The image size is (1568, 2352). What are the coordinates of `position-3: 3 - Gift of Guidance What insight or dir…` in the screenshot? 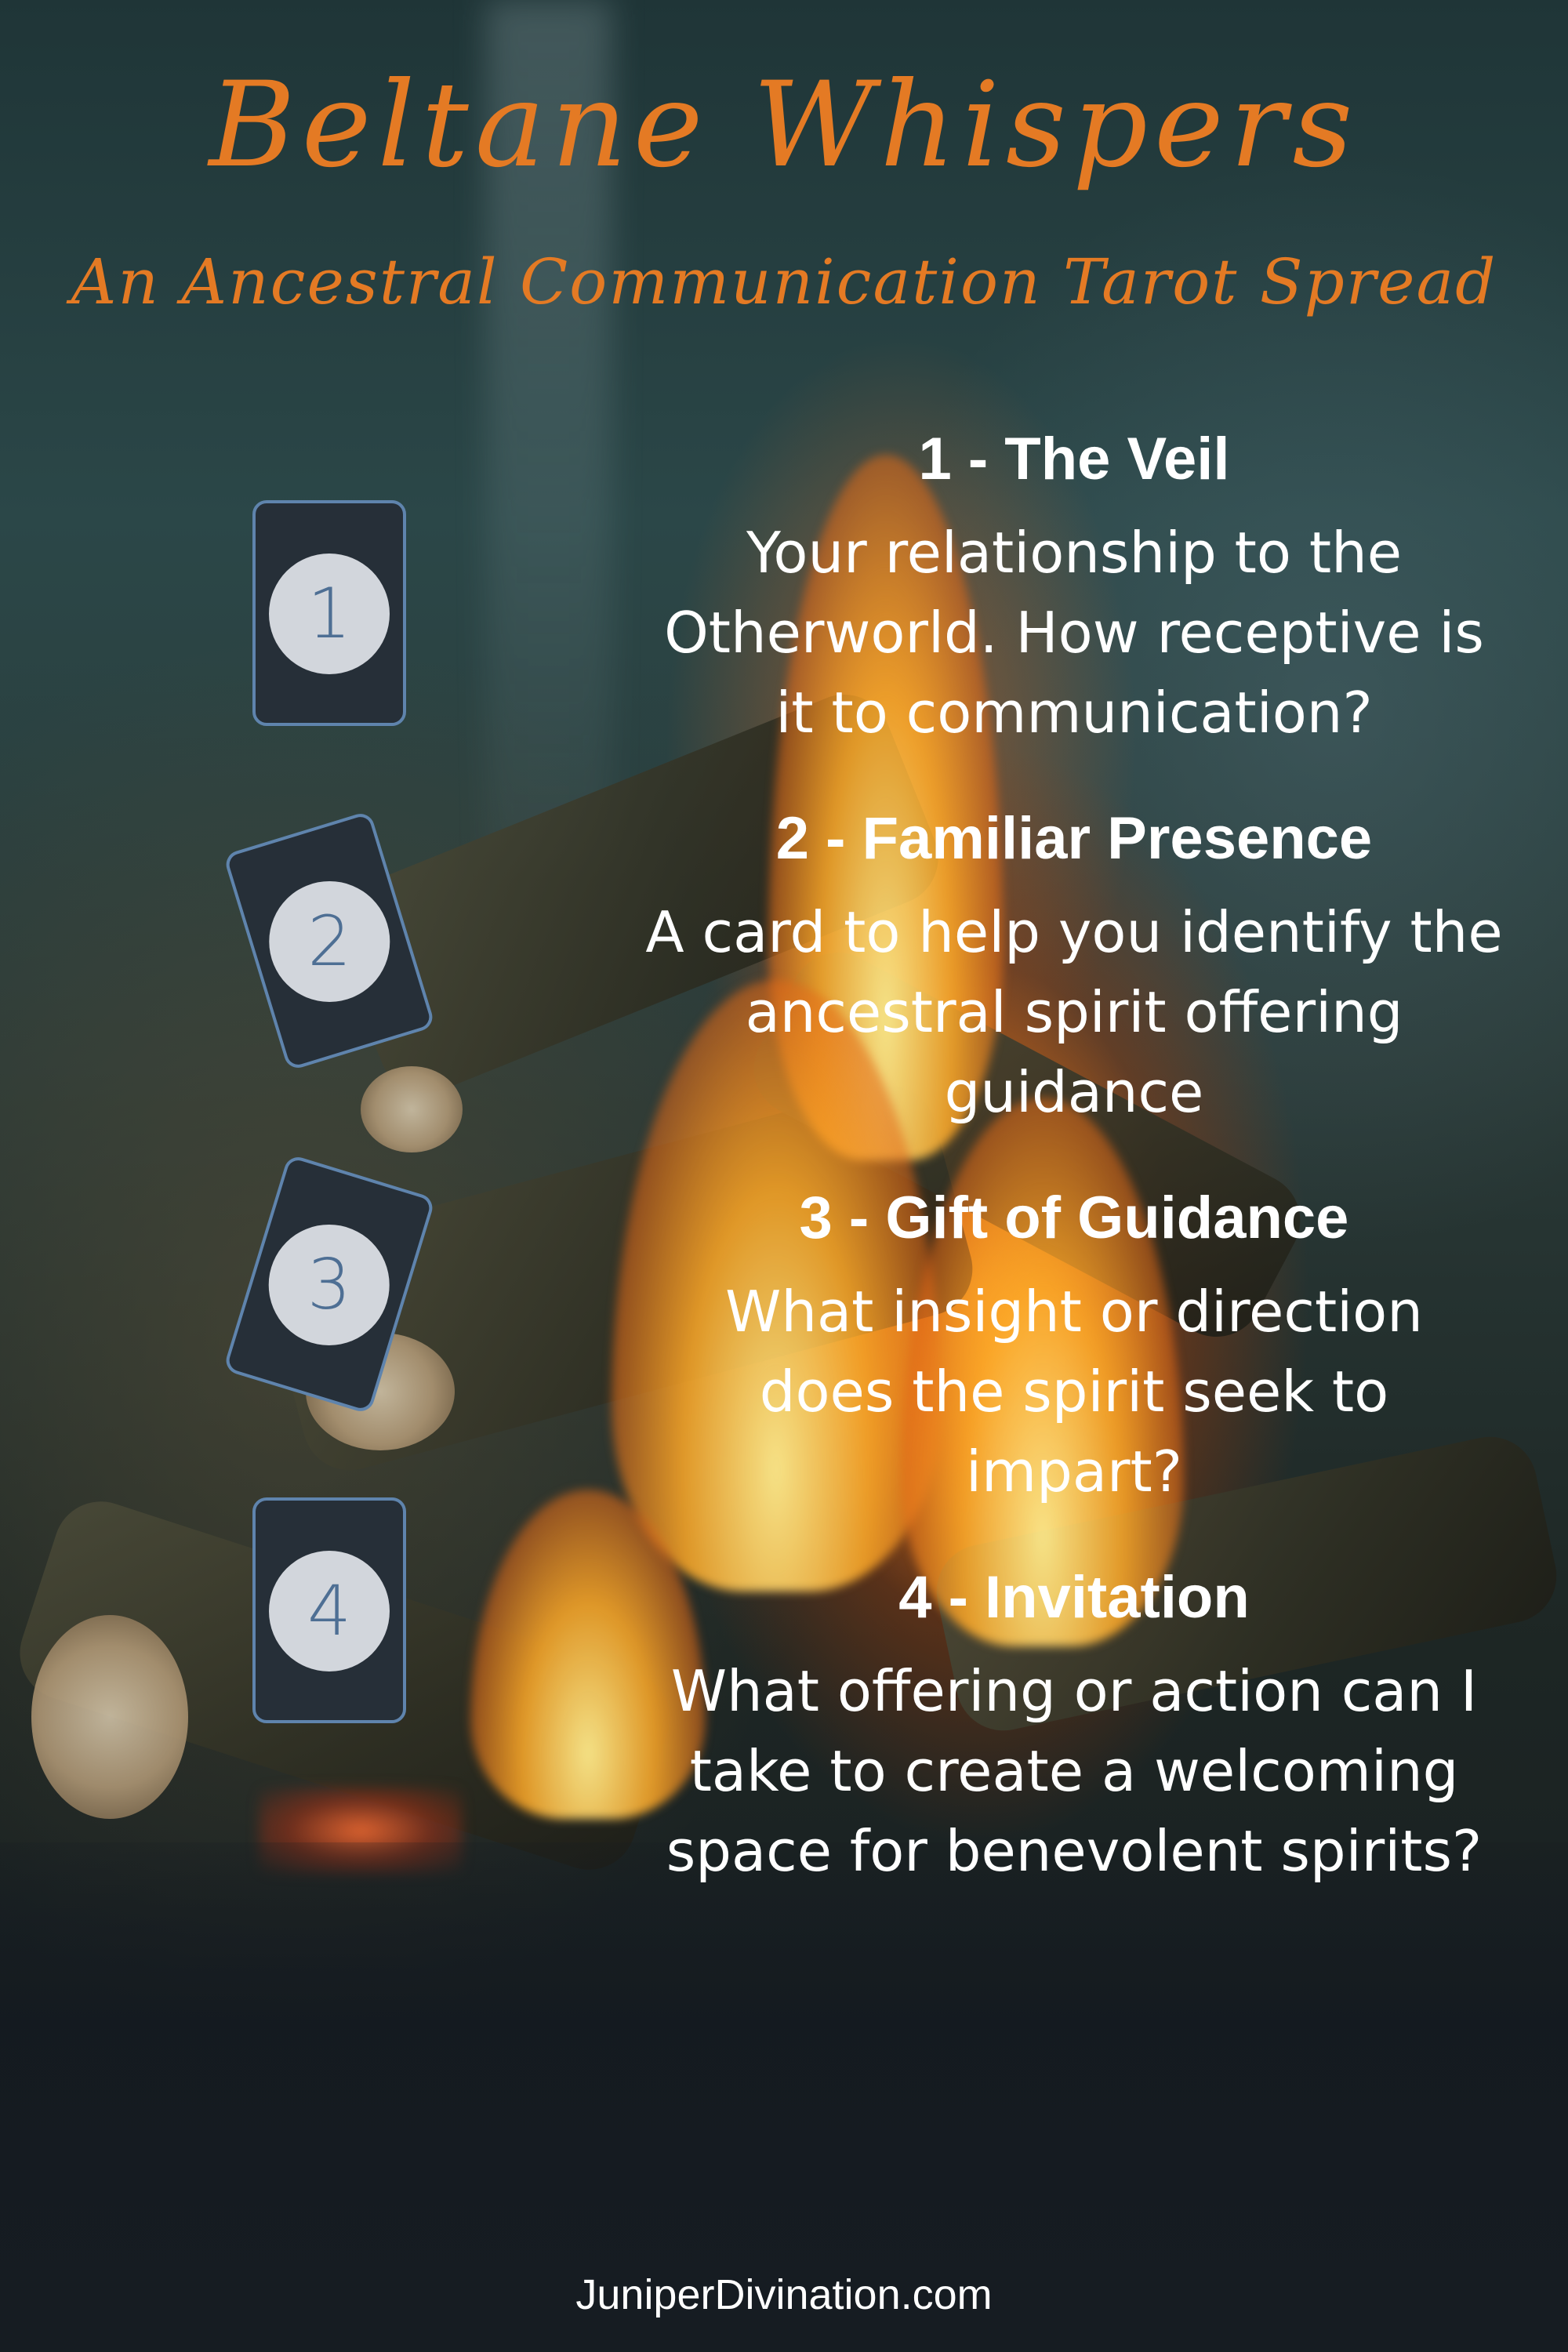 It's located at (1074, 1350).